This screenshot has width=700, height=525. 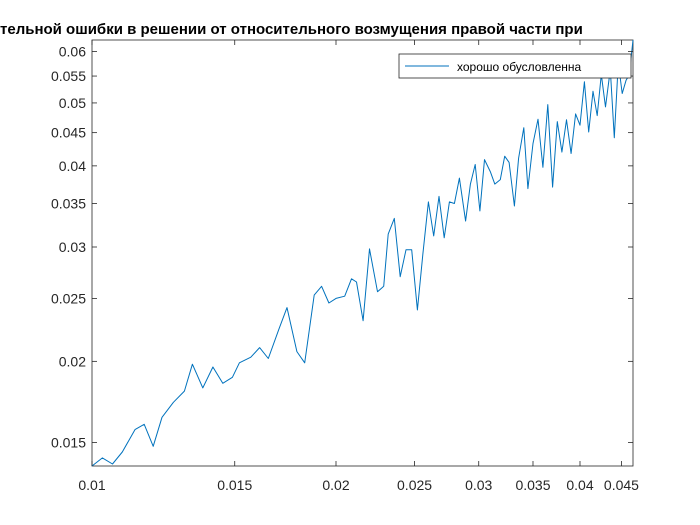 I want to click on x-tick-label: 0.01, so click(x=91, y=485).